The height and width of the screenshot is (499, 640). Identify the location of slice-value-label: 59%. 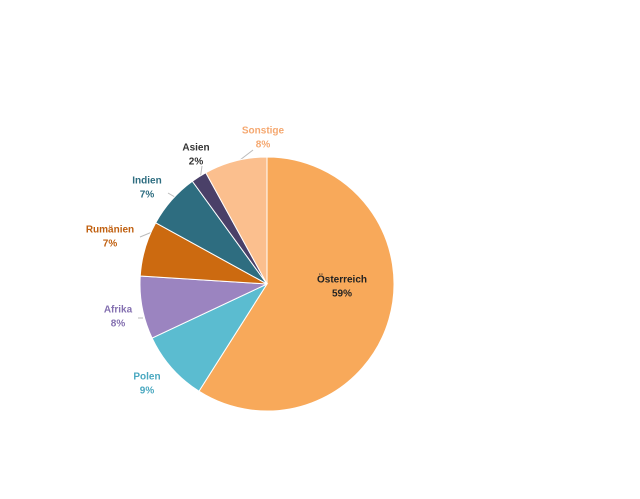
(342, 294).